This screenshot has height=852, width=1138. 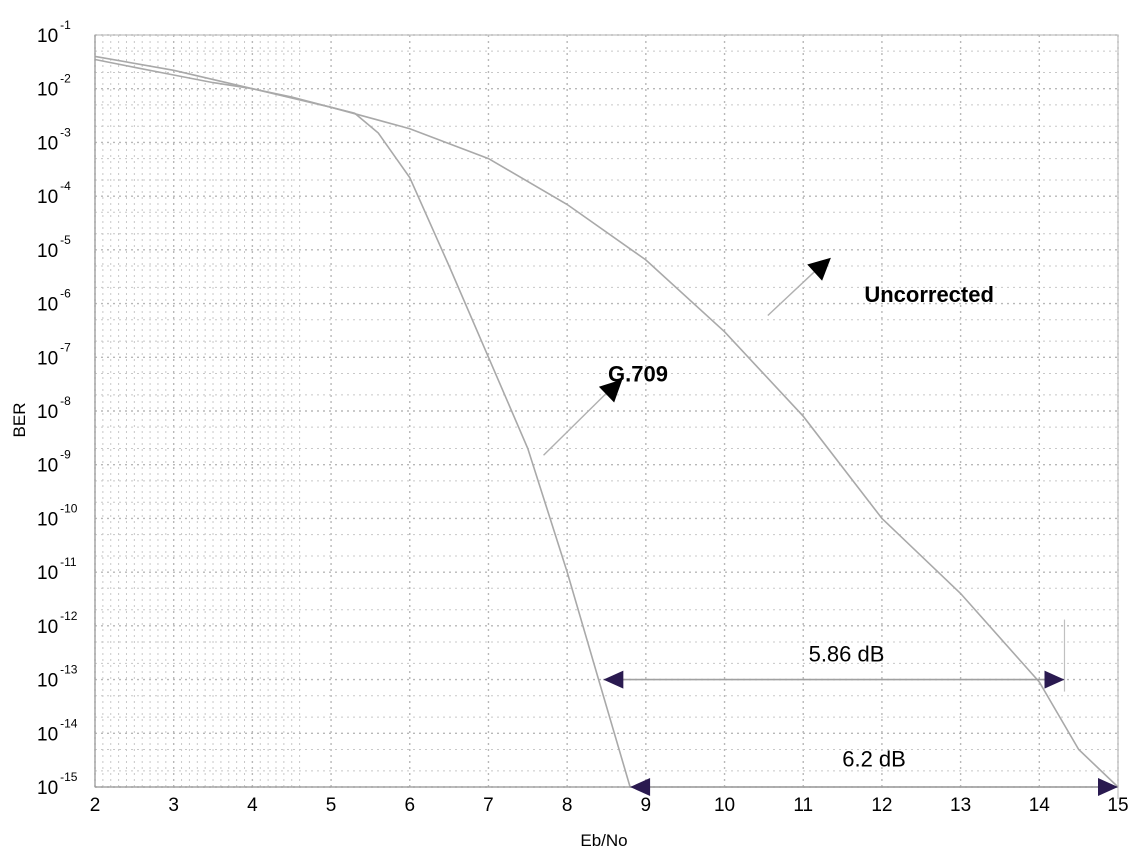 What do you see at coordinates (803, 805) in the screenshot?
I see `x-tick-label: 11` at bounding box center [803, 805].